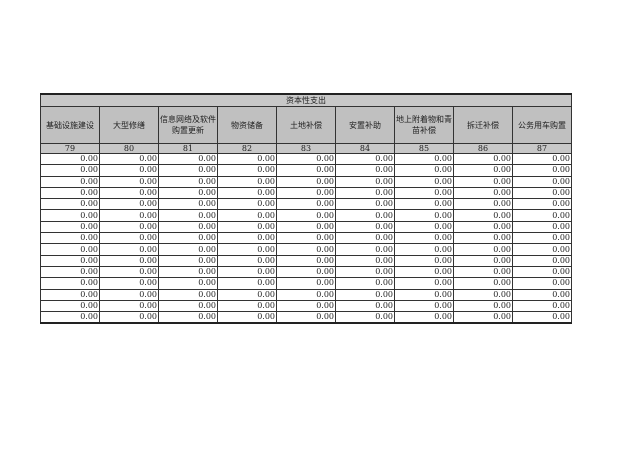 The height and width of the screenshot is (453, 640). What do you see at coordinates (542, 125) in the screenshot?
I see `column-header: 公务用车购置` at bounding box center [542, 125].